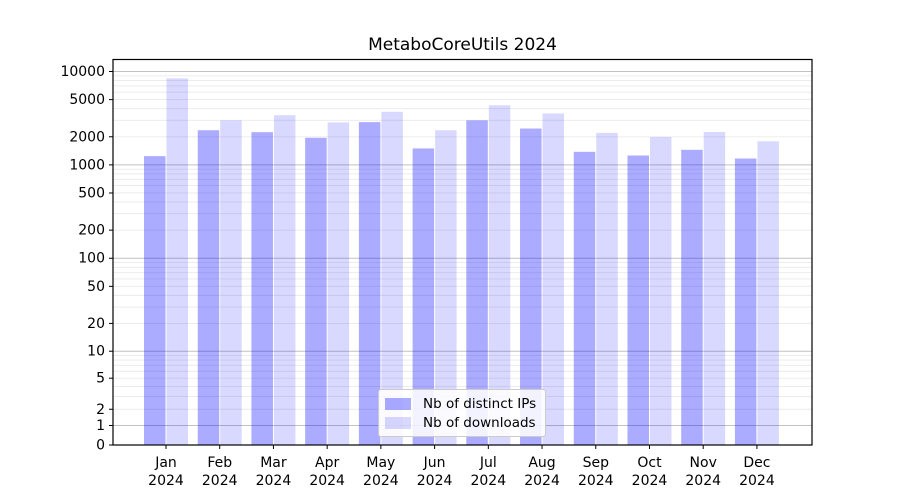  I want to click on y-tick-label-200: 200, so click(91, 231).